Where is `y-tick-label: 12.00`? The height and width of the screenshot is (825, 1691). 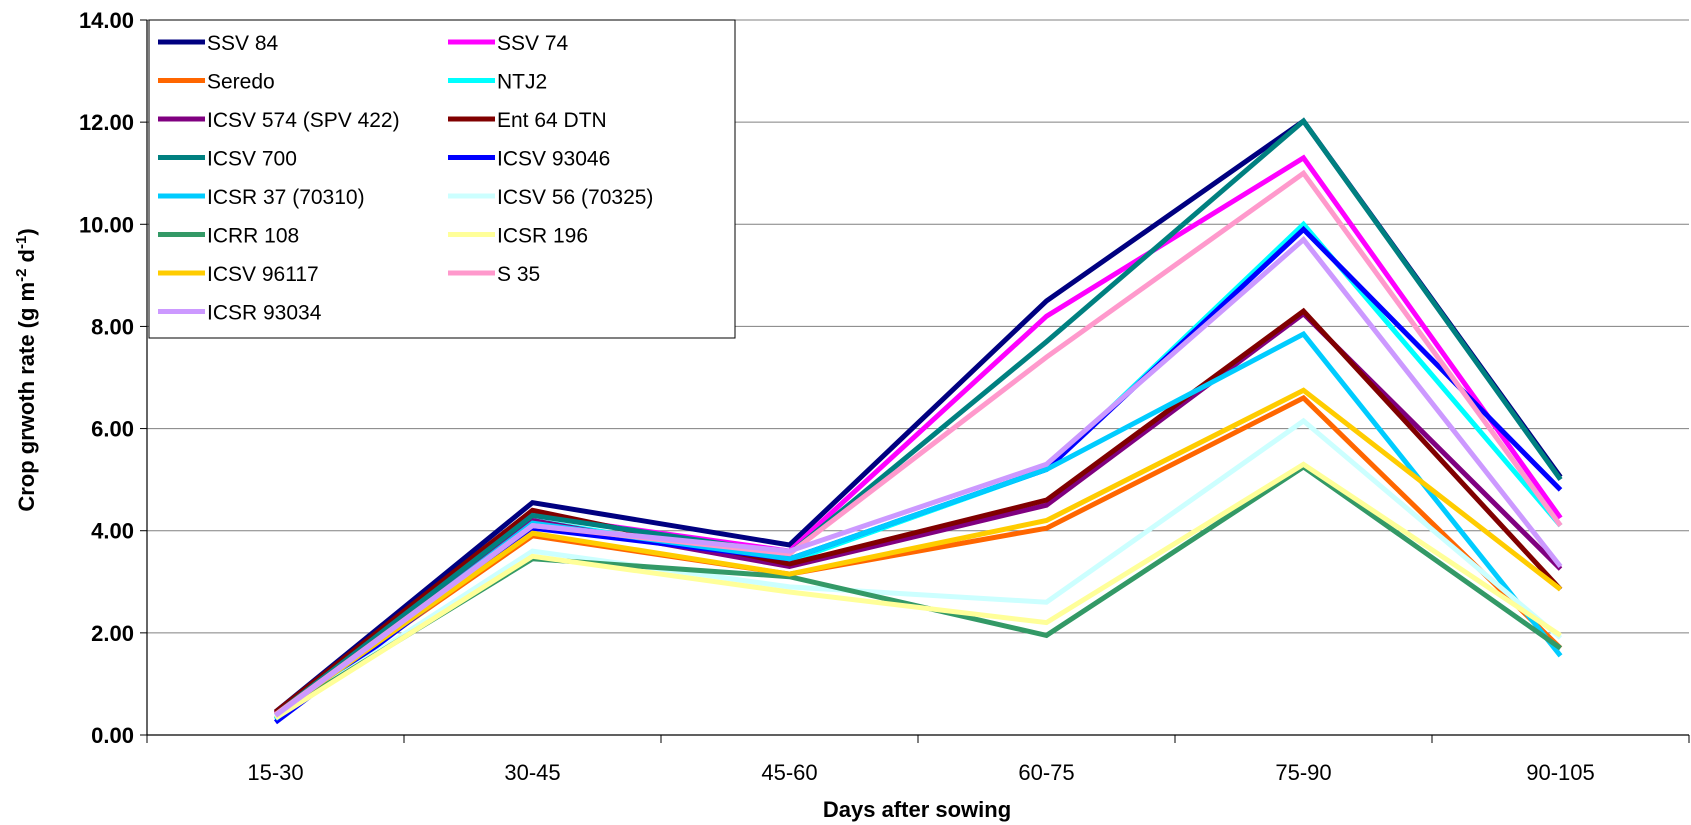 y-tick-label: 12.00 is located at coordinates (106, 122).